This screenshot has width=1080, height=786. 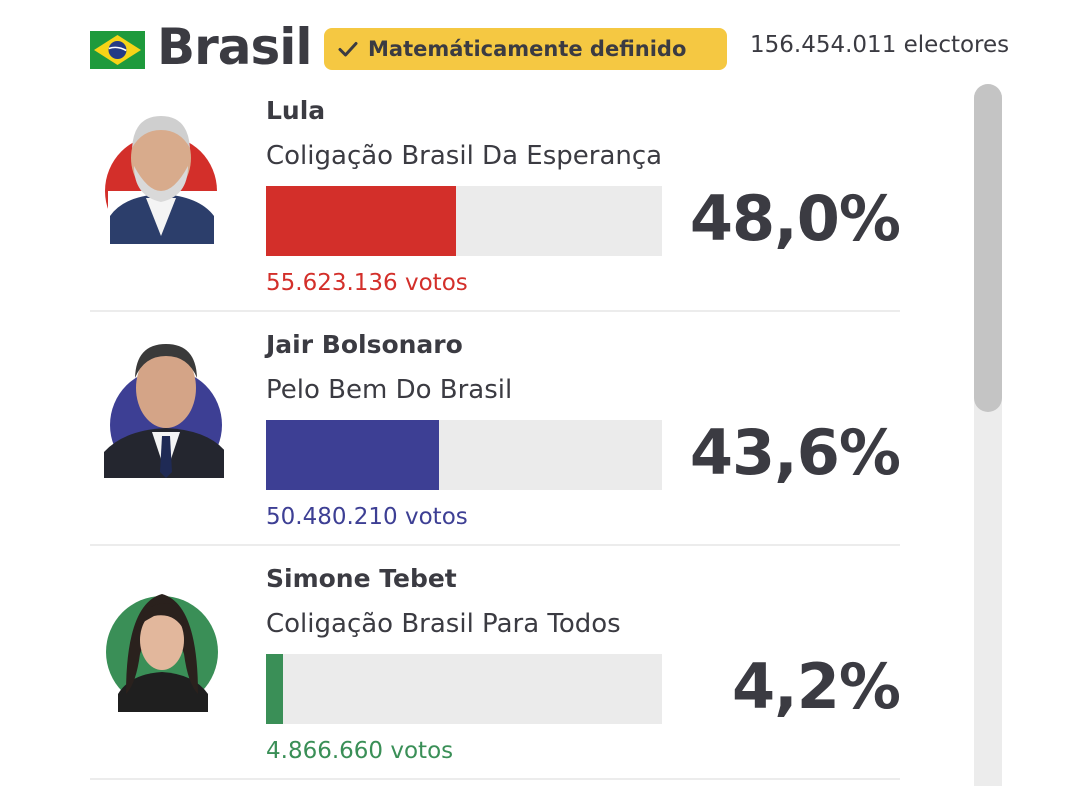 What do you see at coordinates (360, 751) in the screenshot?
I see `candidate-votes: 4.866.660 votos` at bounding box center [360, 751].